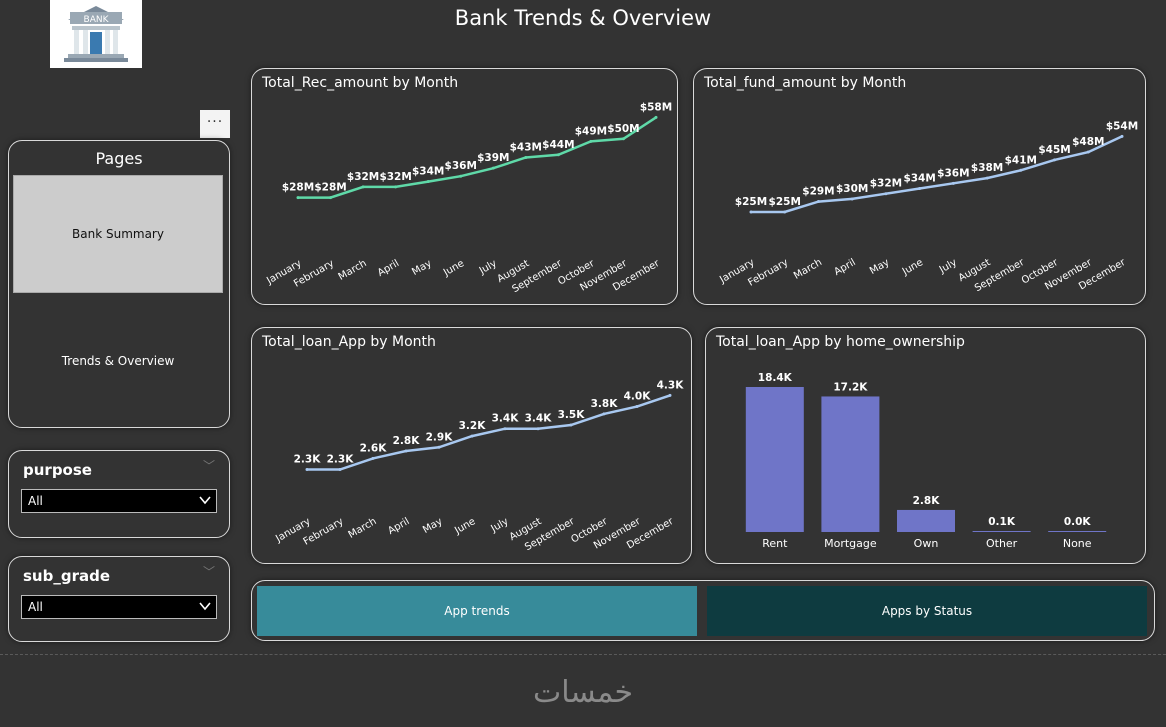 The height and width of the screenshot is (727, 1166). What do you see at coordinates (605, 404) in the screenshot?
I see `data-label: 3.8K` at bounding box center [605, 404].